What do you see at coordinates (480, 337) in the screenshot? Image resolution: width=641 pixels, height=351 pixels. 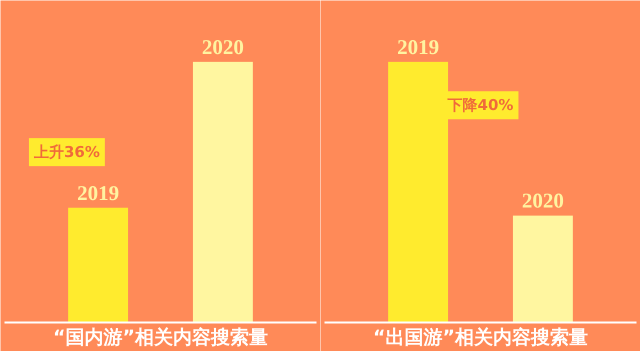 I see `x-axis-title: “出国游”相关内容搜索量` at bounding box center [480, 337].